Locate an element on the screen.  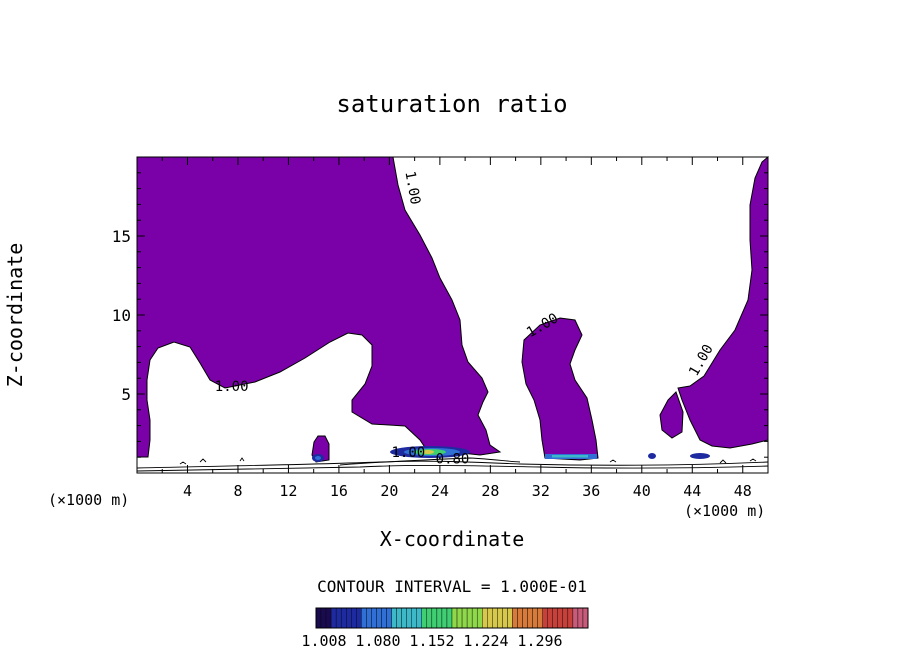
x-tick-label-3: 16 is located at coordinates (339, 491).